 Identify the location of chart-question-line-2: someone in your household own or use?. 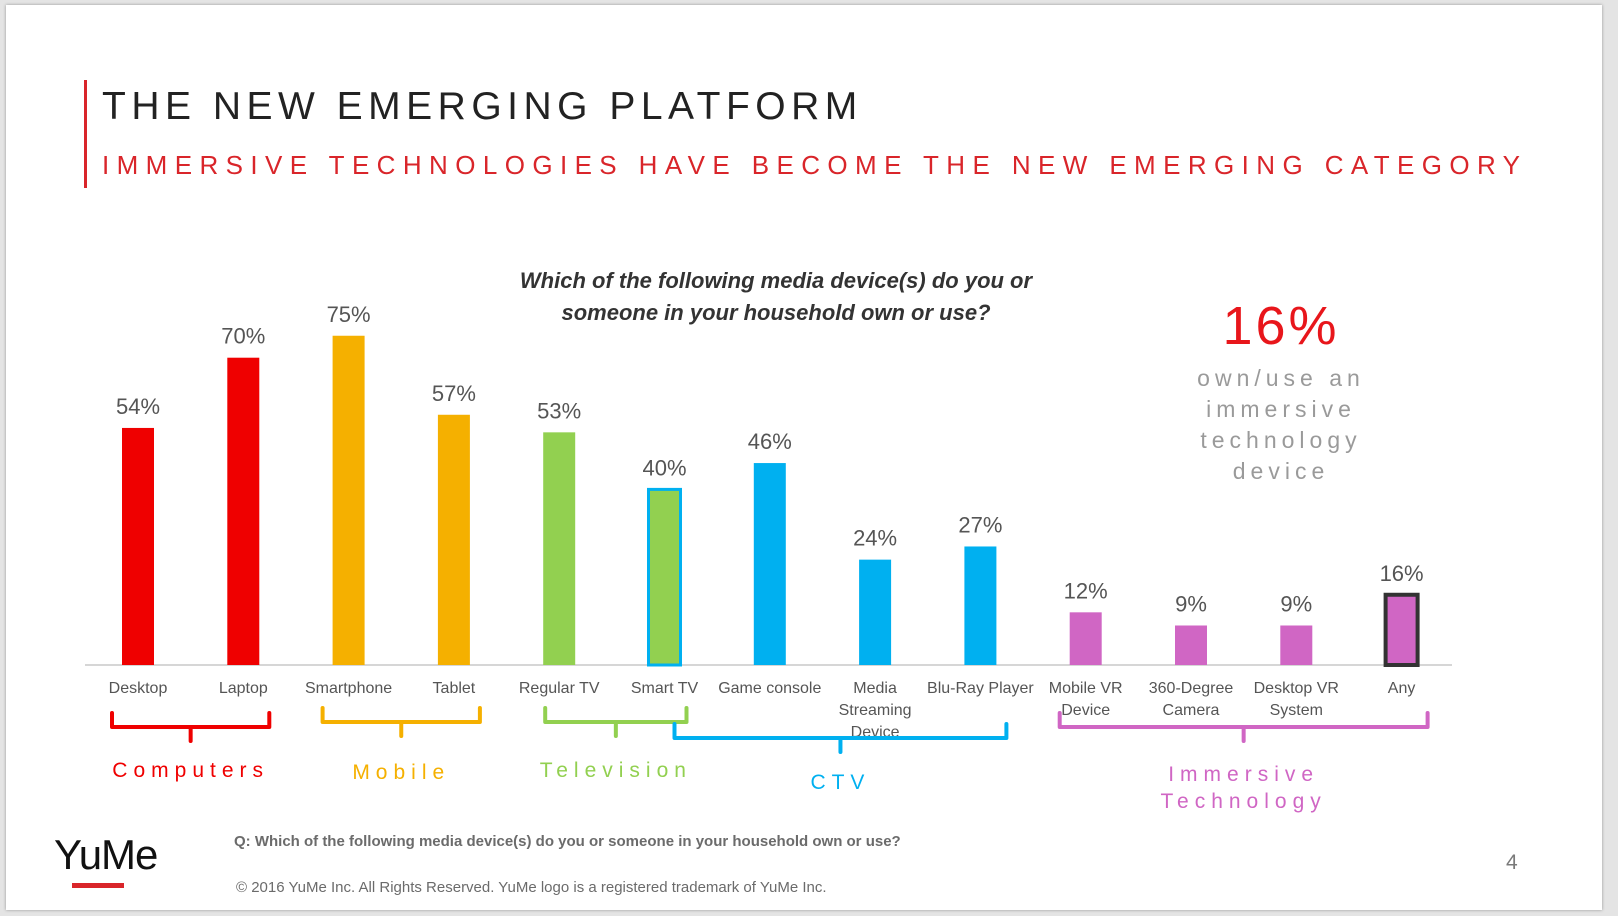
(776, 312).